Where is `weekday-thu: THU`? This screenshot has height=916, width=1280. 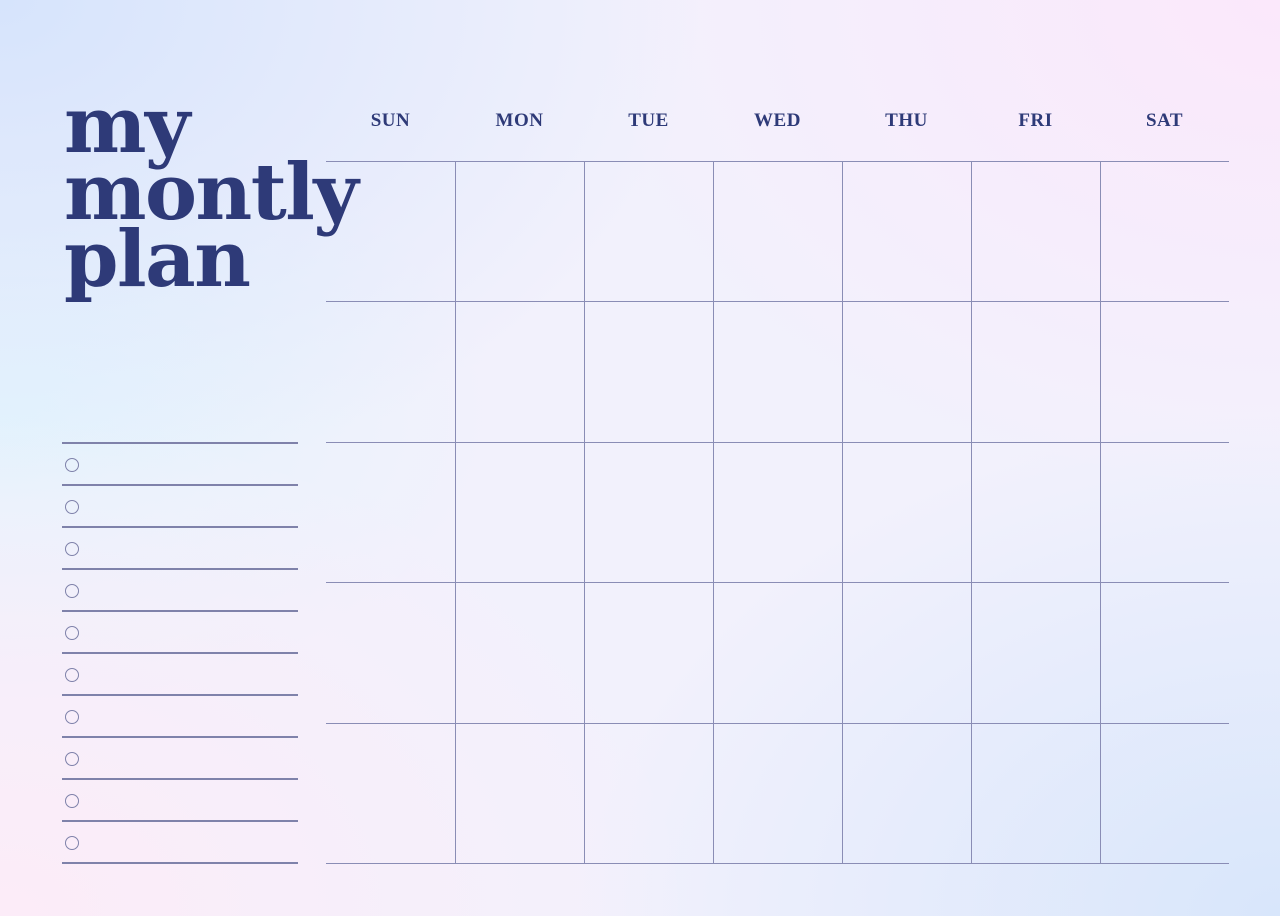
weekday-thu: THU is located at coordinates (906, 120).